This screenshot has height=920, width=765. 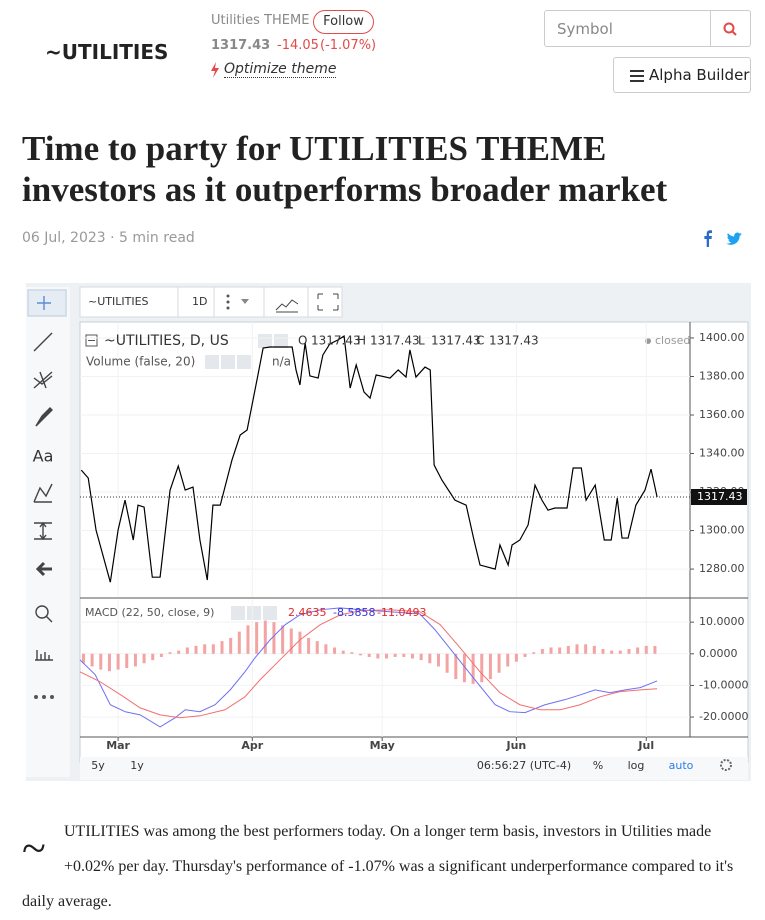 I want to click on range-button: 1y, so click(x=137, y=765).